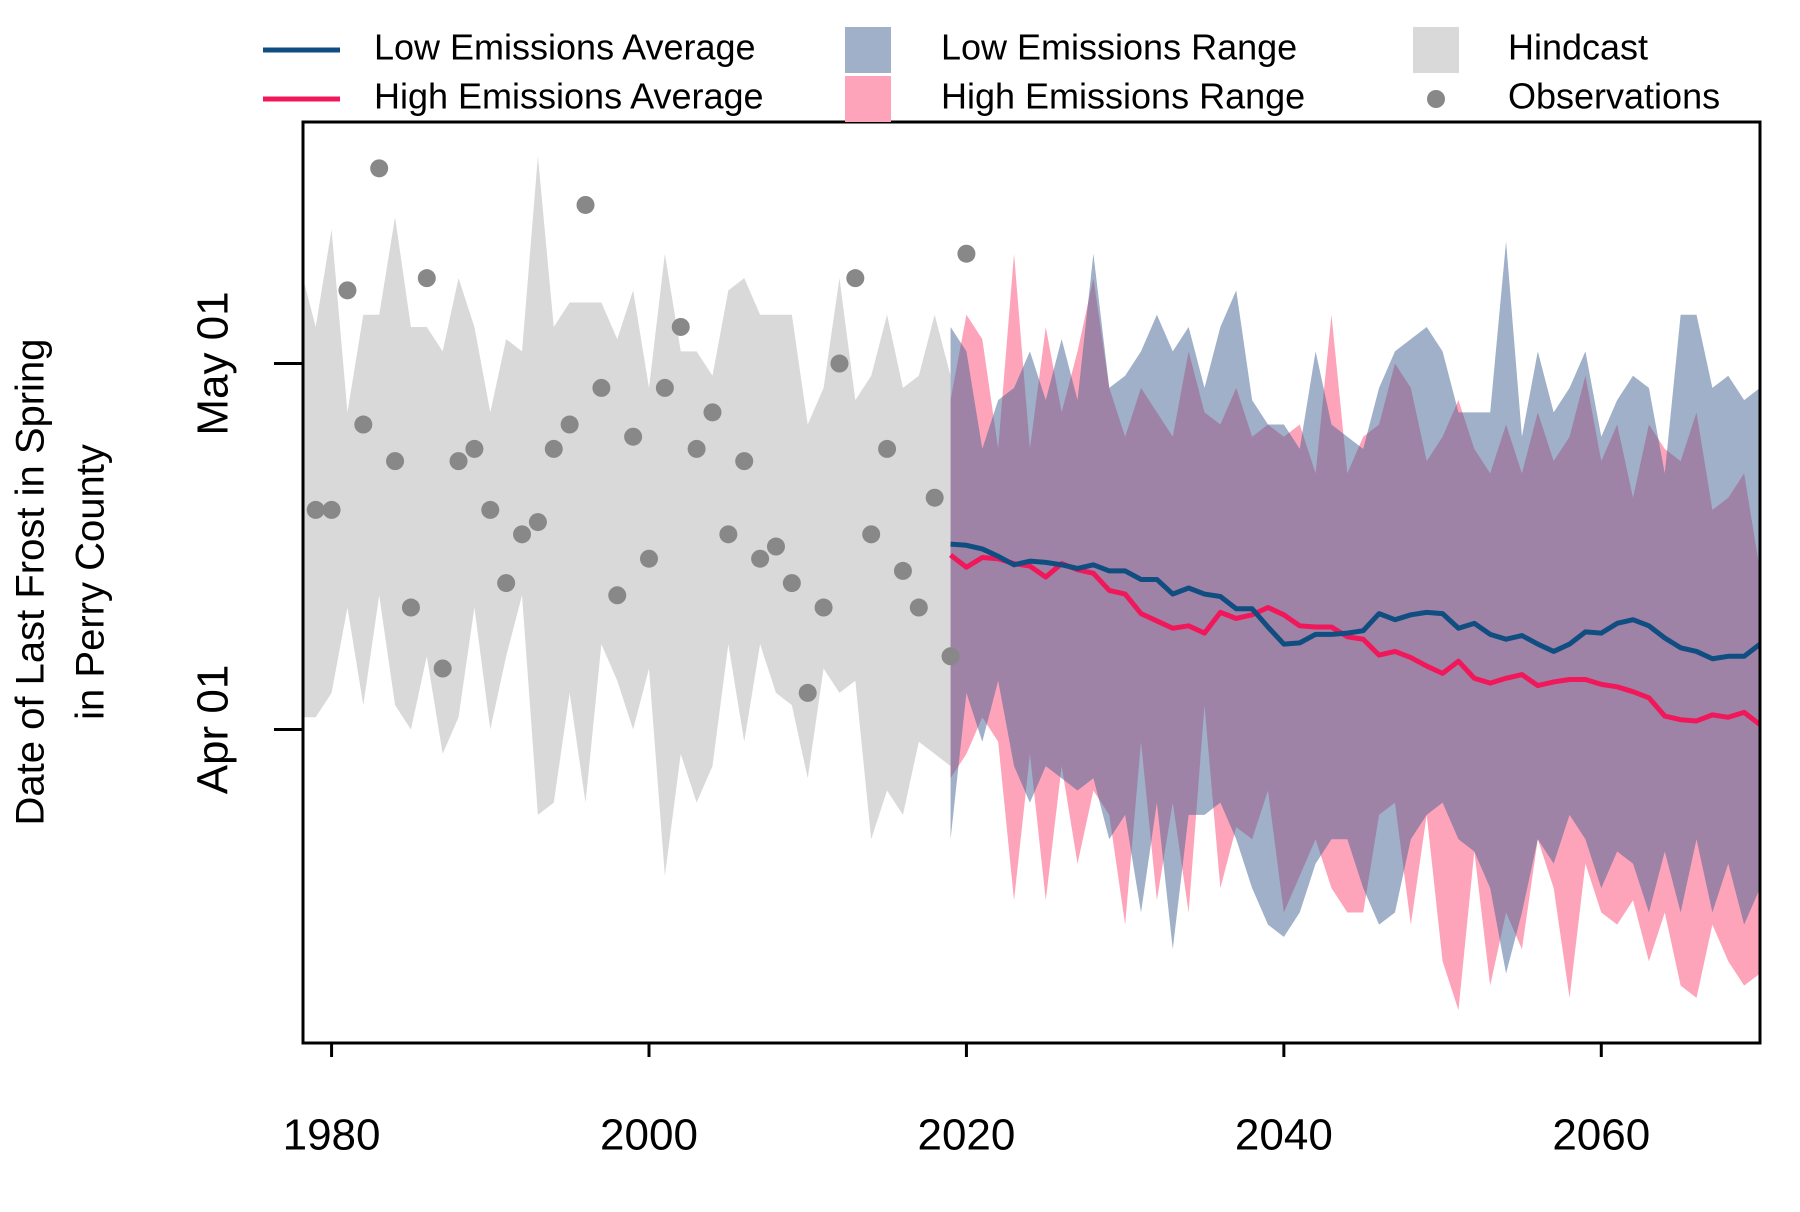 The width and height of the screenshot is (1800, 1212). I want to click on y-tick-label: May 01, so click(213, 363).